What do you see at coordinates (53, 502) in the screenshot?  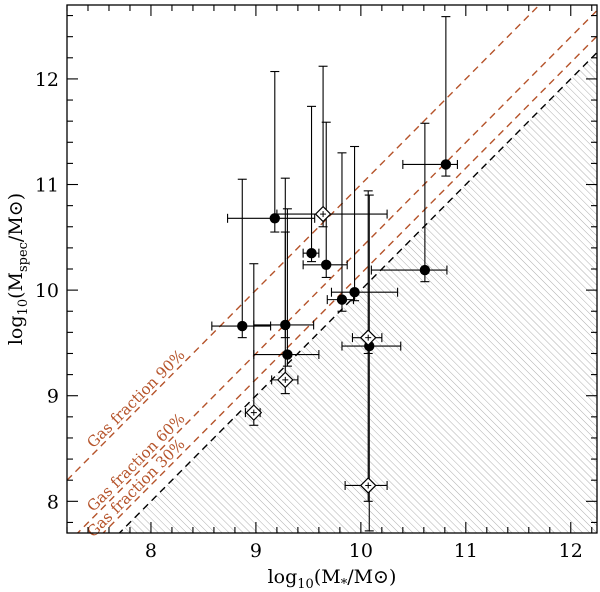 I see `y-tick-label: 8` at bounding box center [53, 502].